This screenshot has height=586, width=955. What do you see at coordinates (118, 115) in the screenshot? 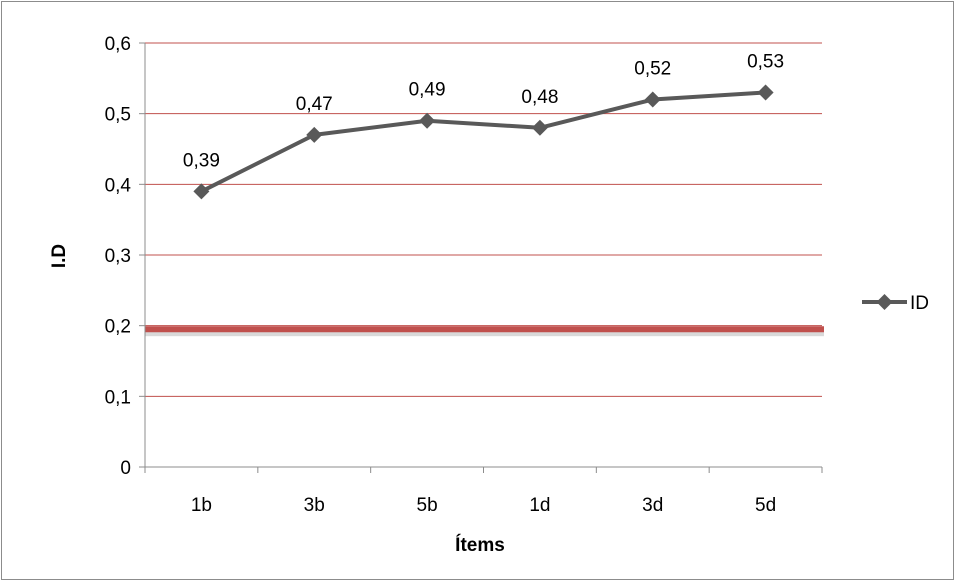
I see `y-tick-label: 0,5` at bounding box center [118, 115].